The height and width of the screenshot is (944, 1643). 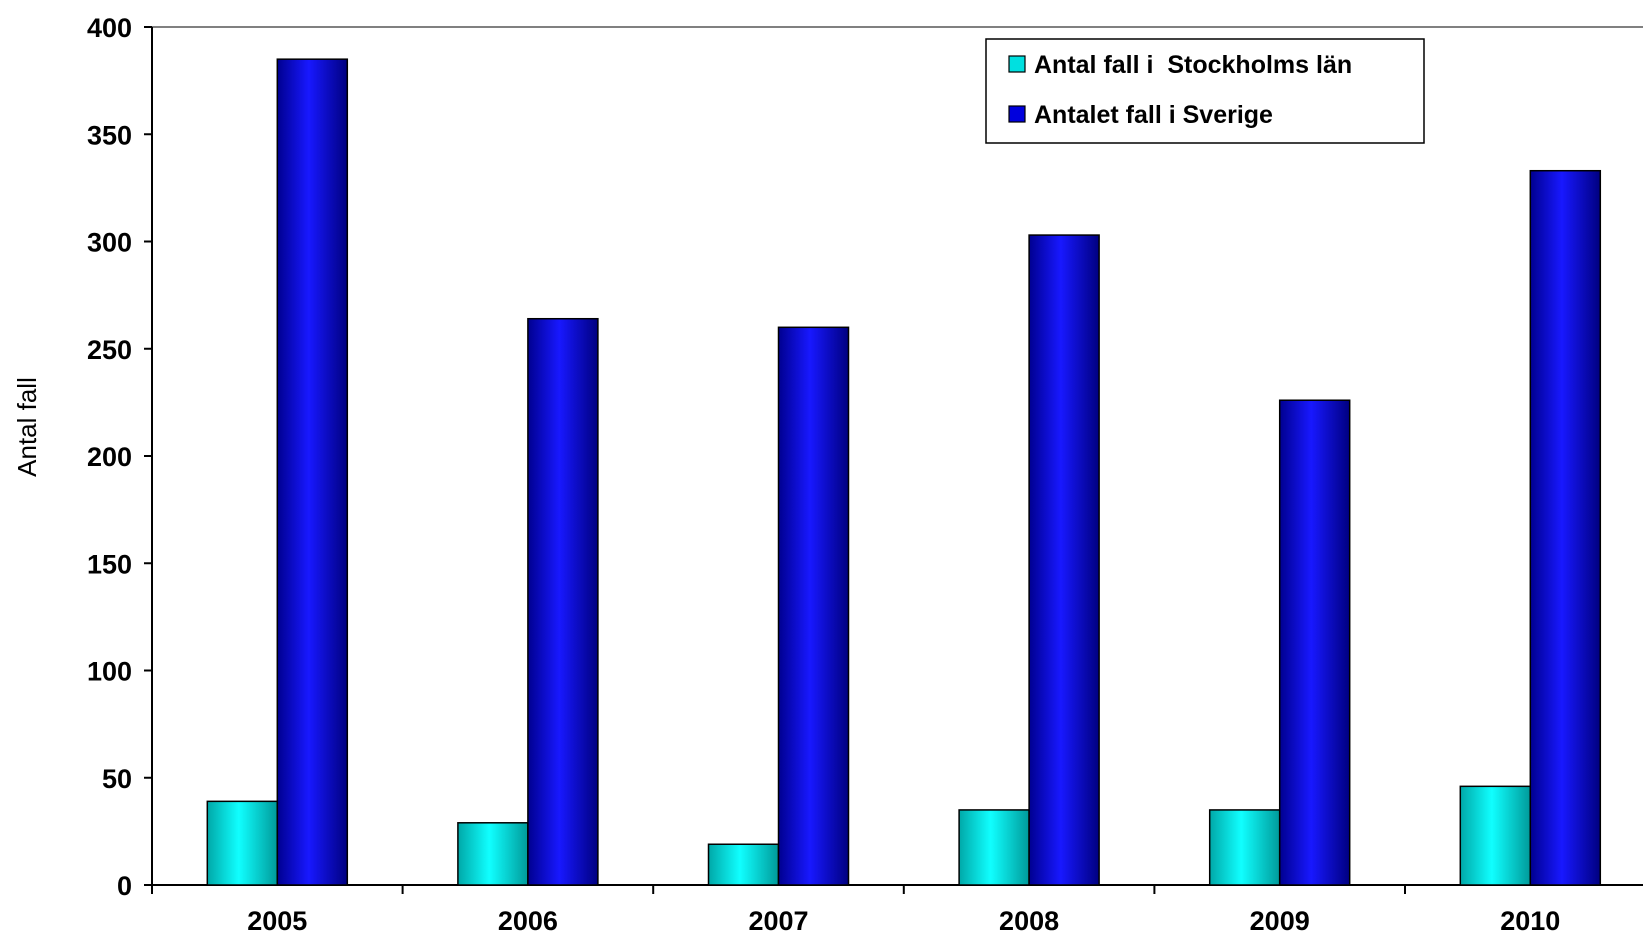 What do you see at coordinates (743, 864) in the screenshot?
I see `bar-stockholm-2007` at bounding box center [743, 864].